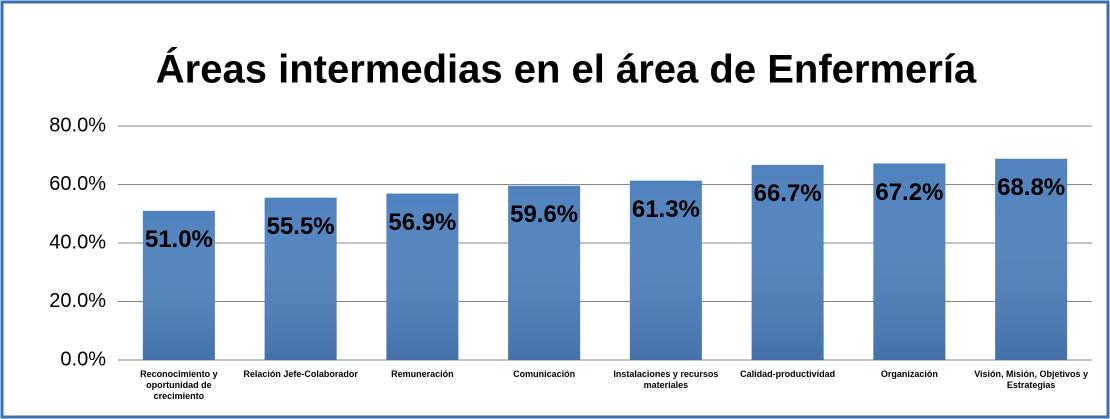 The image size is (1110, 419). Describe the element at coordinates (544, 374) in the screenshot. I see `x-tick-label: Comunicación` at that location.